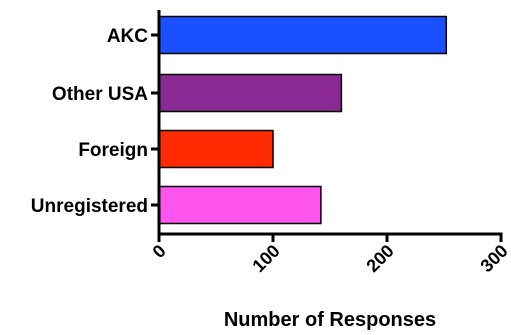 The image size is (511, 335). I want to click on bar-unregistered, so click(240, 205).